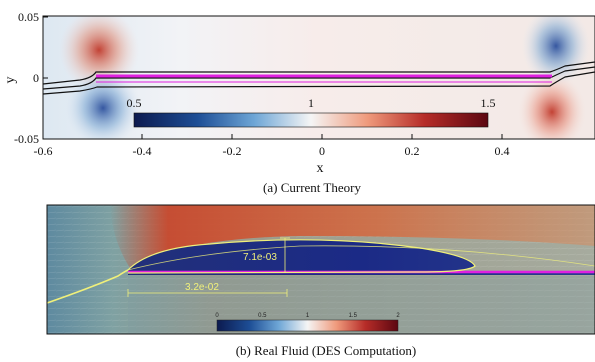 Image resolution: width=595 pixels, height=362 pixels. Describe the element at coordinates (217, 316) in the screenshot. I see `colorbar-b-tick-label: 0` at that location.